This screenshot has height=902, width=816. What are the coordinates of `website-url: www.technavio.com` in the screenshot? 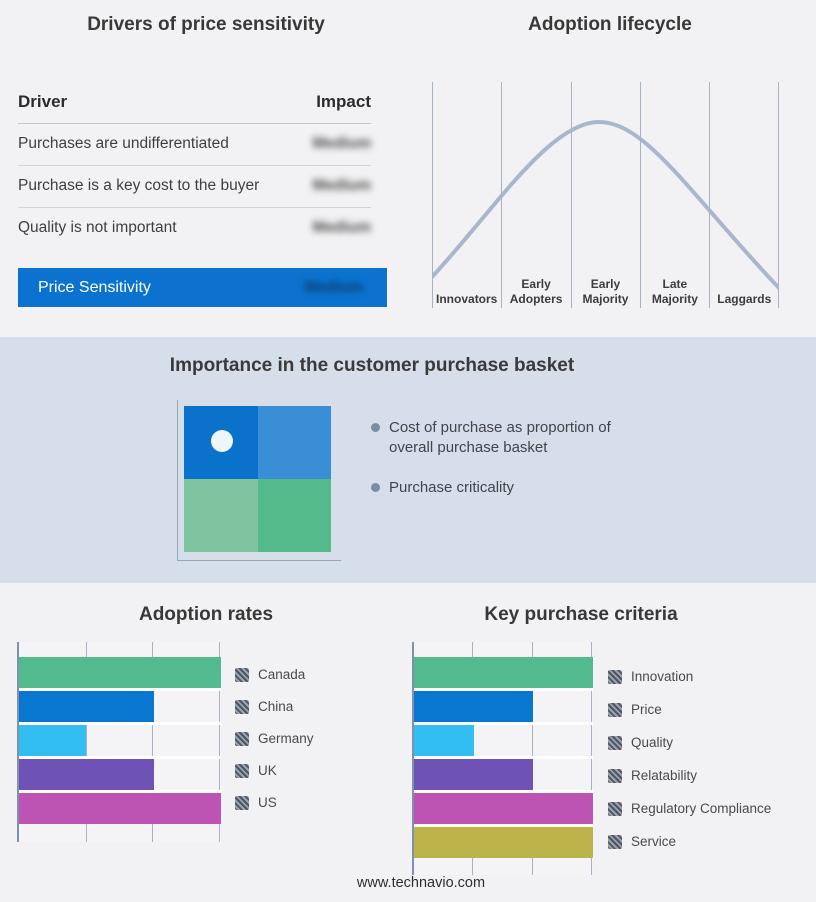 It's located at (421, 883).